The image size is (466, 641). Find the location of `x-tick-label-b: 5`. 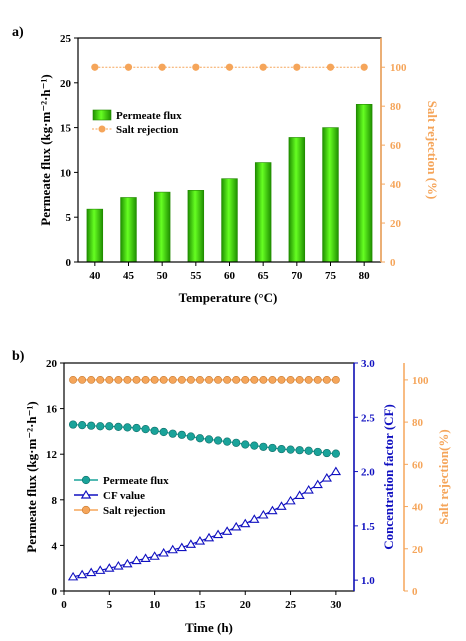

x-tick-label-b: 5 is located at coordinates (110, 605).